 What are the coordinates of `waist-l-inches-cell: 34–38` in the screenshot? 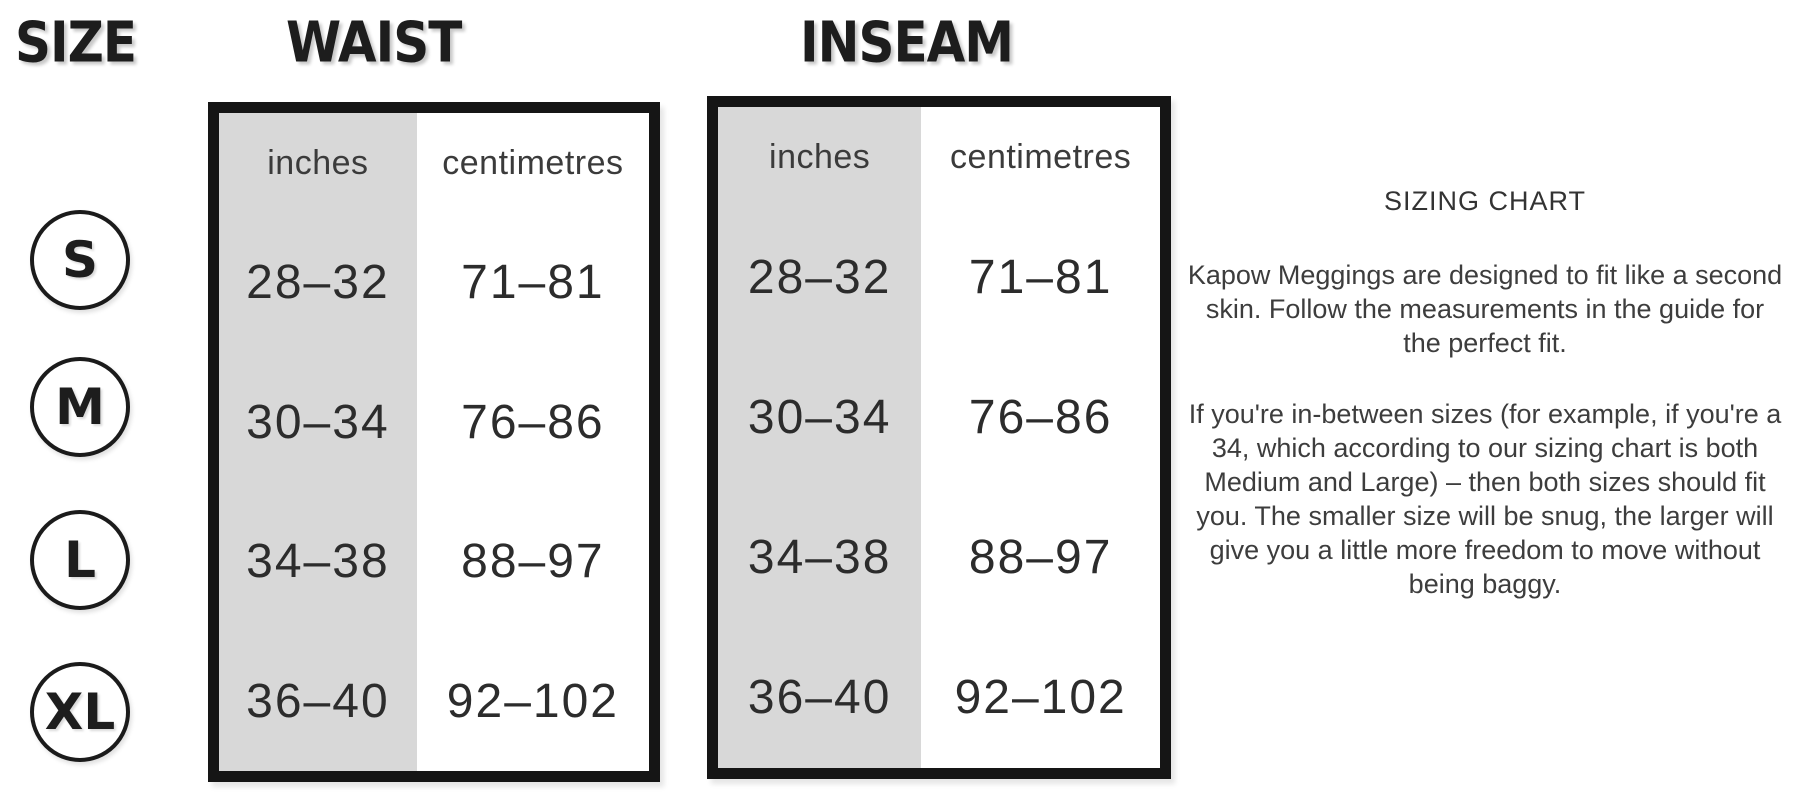 It's located at (318, 562).